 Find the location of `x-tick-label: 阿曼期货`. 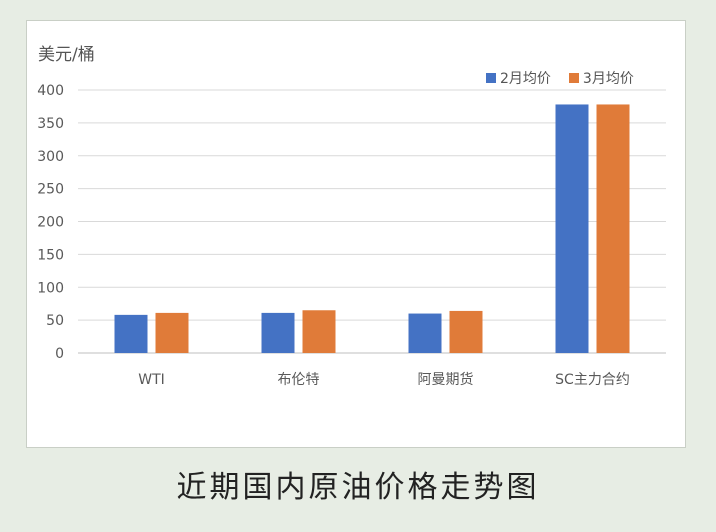

x-tick-label: 阿曼期货 is located at coordinates (446, 379).